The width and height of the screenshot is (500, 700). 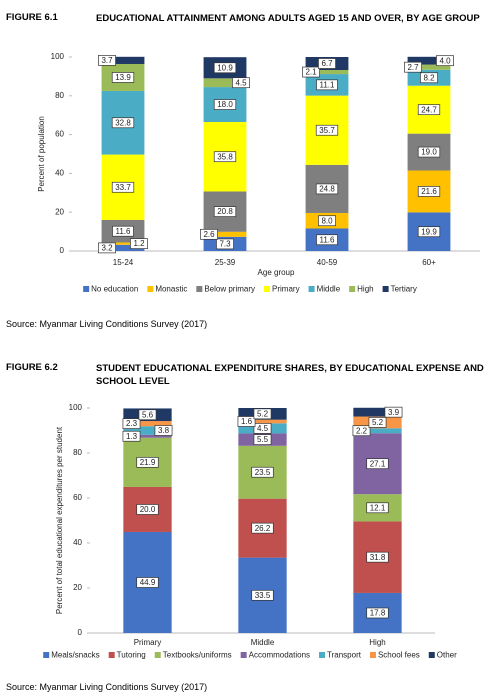 I want to click on data-label: 10.9, so click(x=225, y=68).